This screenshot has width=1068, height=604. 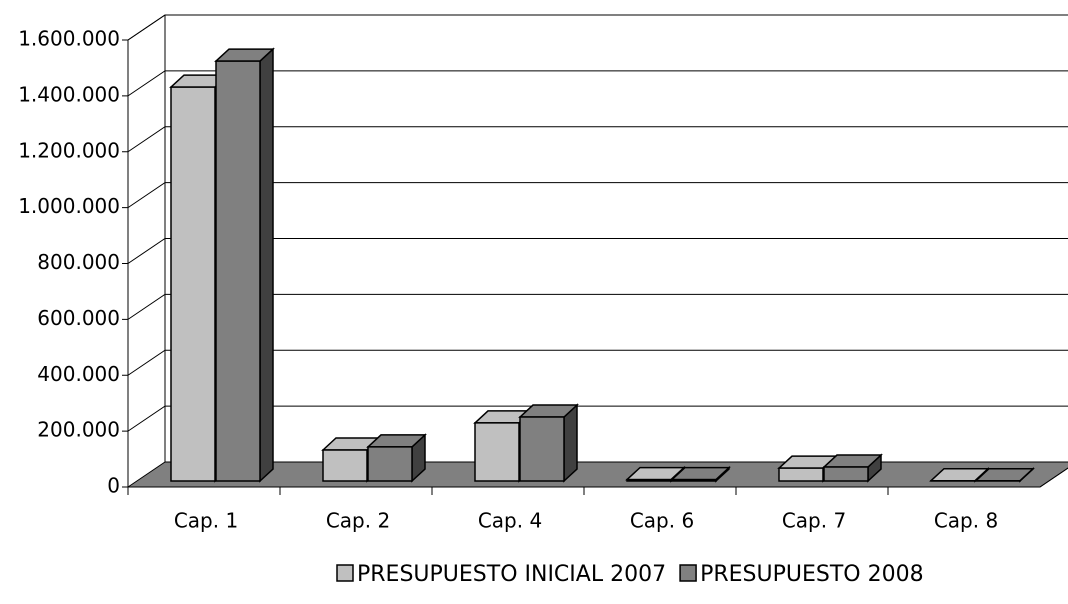 What do you see at coordinates (966, 521) in the screenshot?
I see `x-tick-label: Cap. 8` at bounding box center [966, 521].